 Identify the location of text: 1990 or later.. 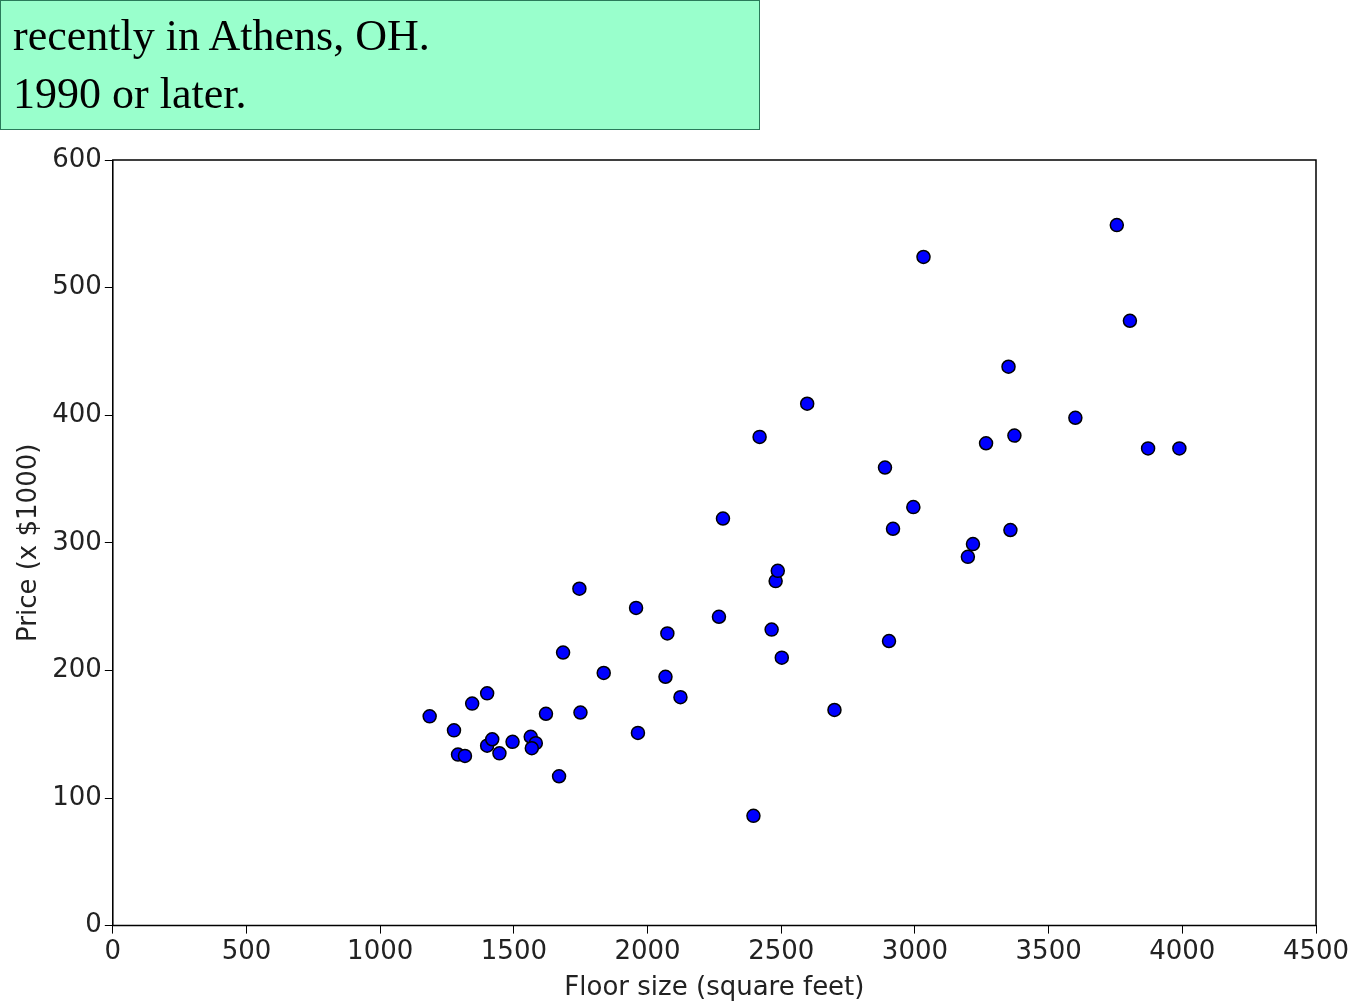
(130, 94).